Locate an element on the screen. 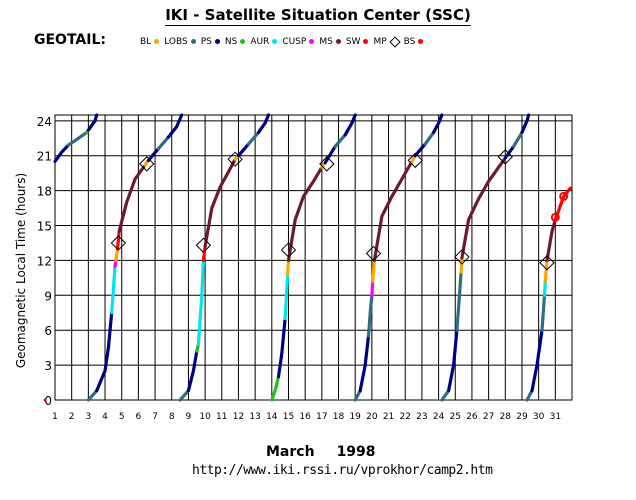 The image size is (636, 500). x-tick-label: 16 is located at coordinates (305, 417).